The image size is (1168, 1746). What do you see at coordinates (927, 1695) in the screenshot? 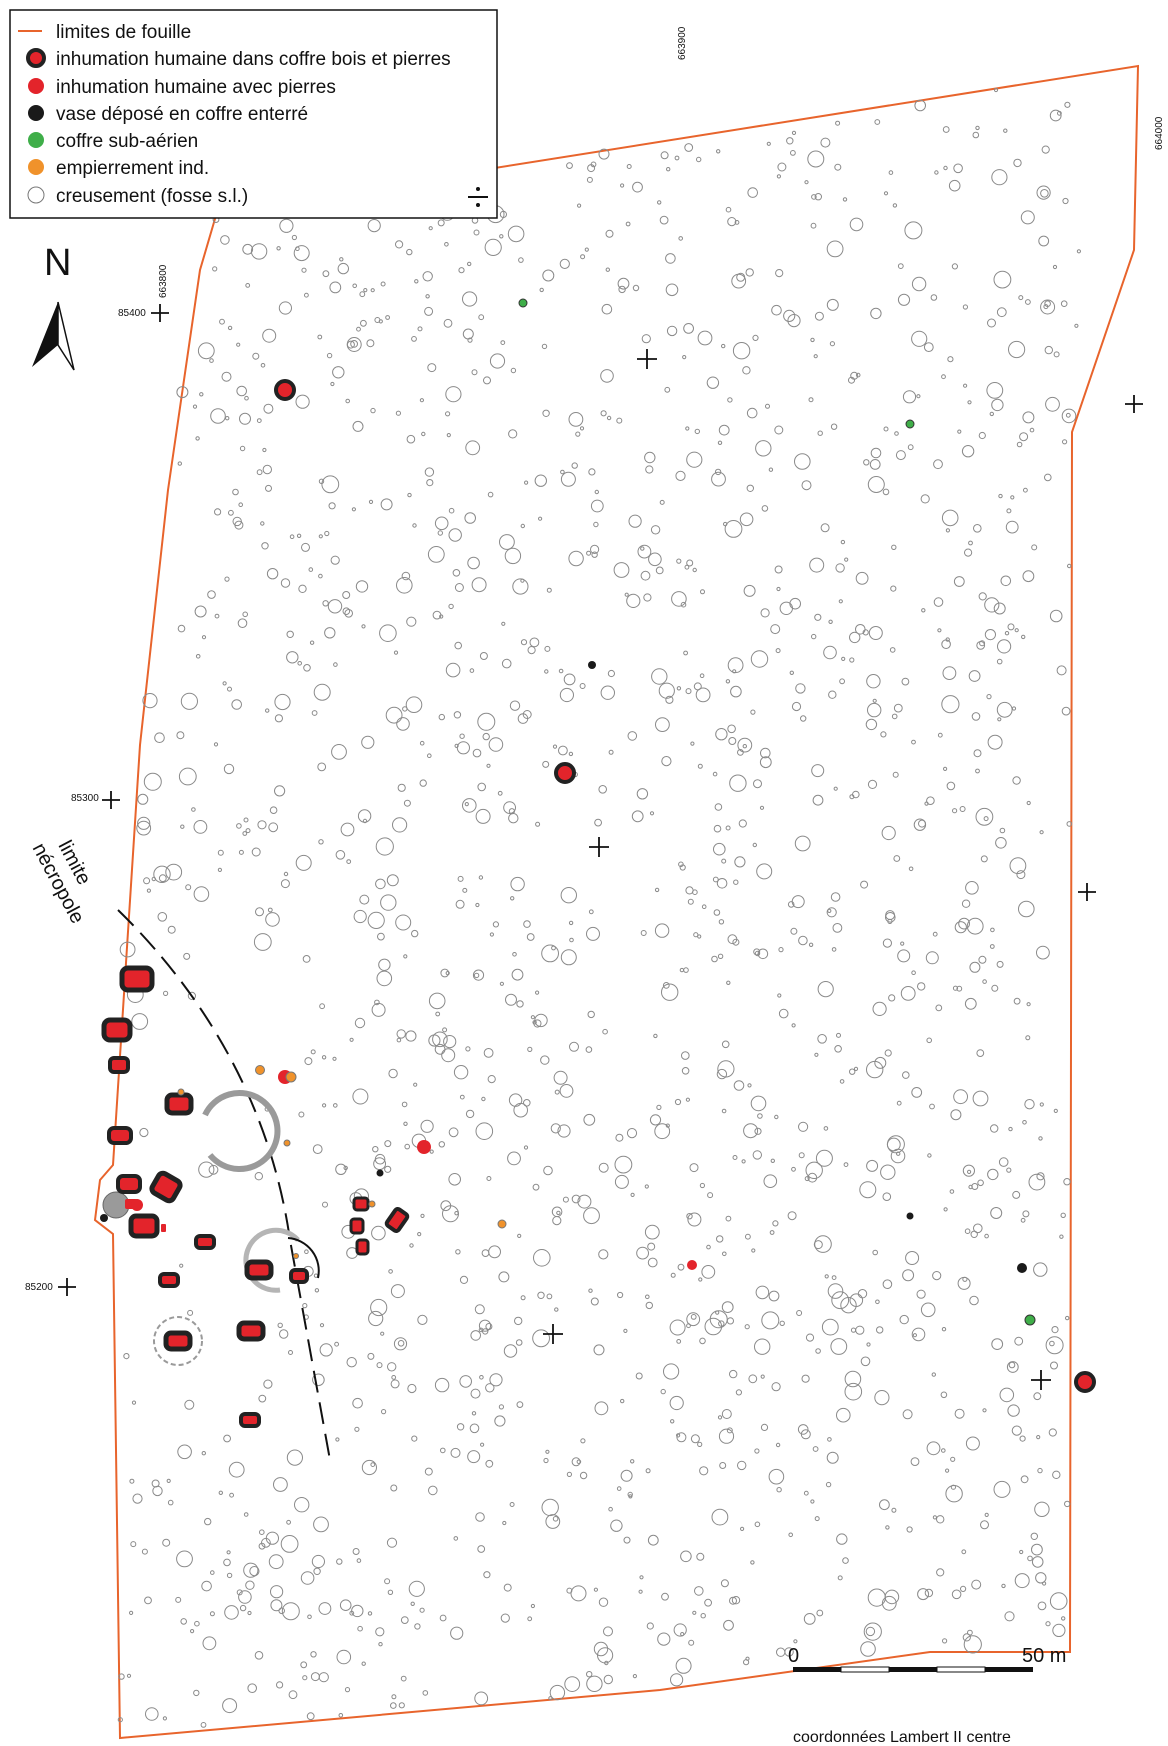
I see `scale-bar: 0 50 m coordonnées Lambert II centre` at bounding box center [927, 1695].